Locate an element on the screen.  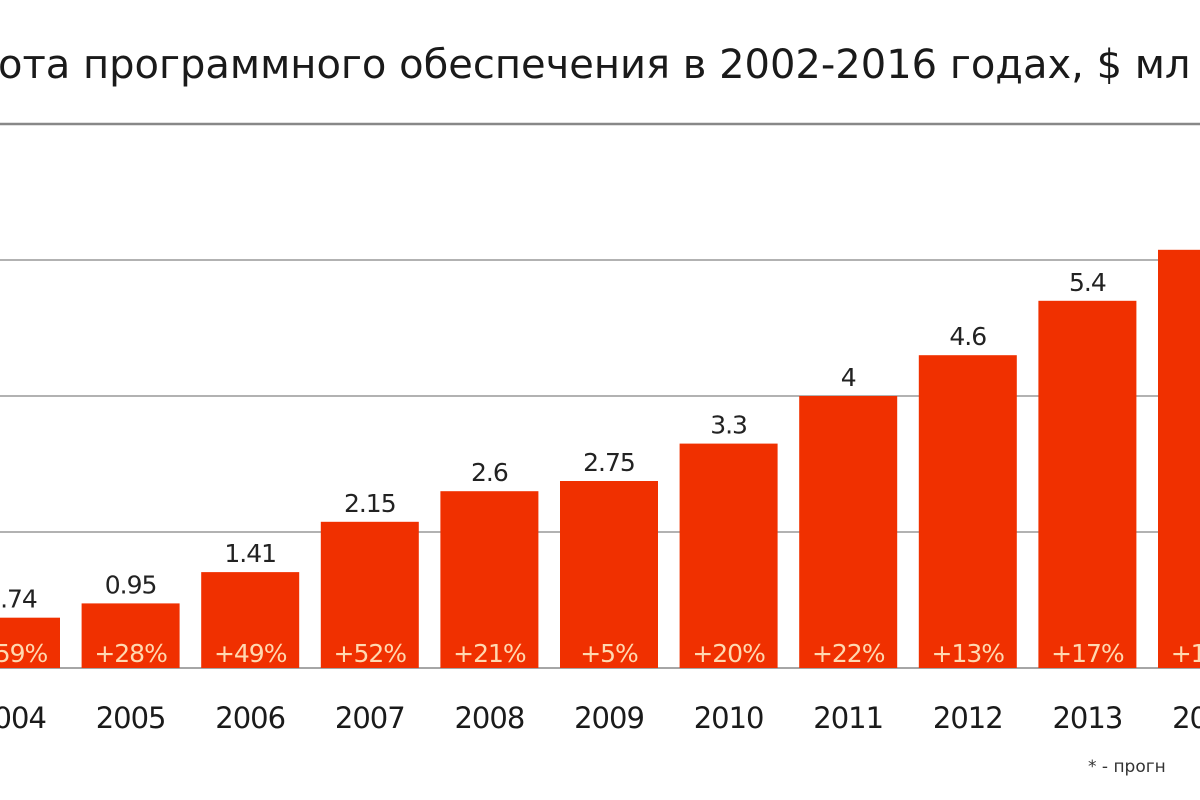
growth-label: +22% is located at coordinates (848, 653).